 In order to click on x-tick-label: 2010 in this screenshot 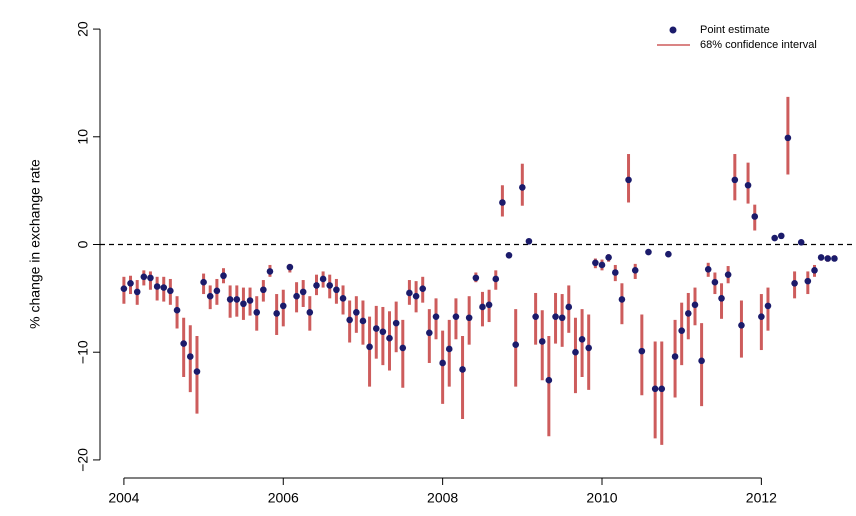, I will do `click(601, 498)`.